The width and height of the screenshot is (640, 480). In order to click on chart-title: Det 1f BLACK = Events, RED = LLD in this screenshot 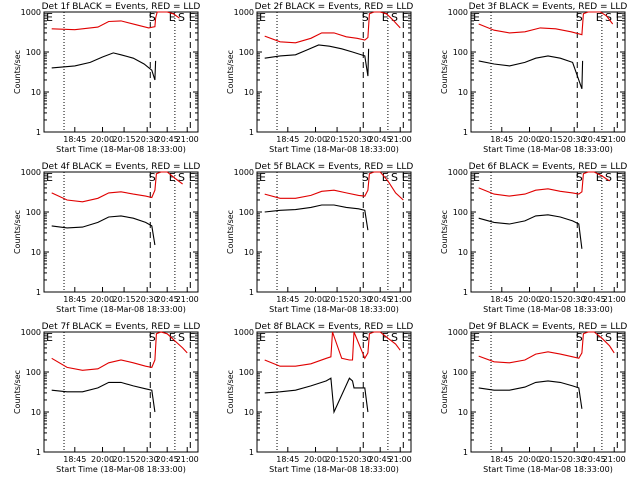, I will do `click(121, 7)`.